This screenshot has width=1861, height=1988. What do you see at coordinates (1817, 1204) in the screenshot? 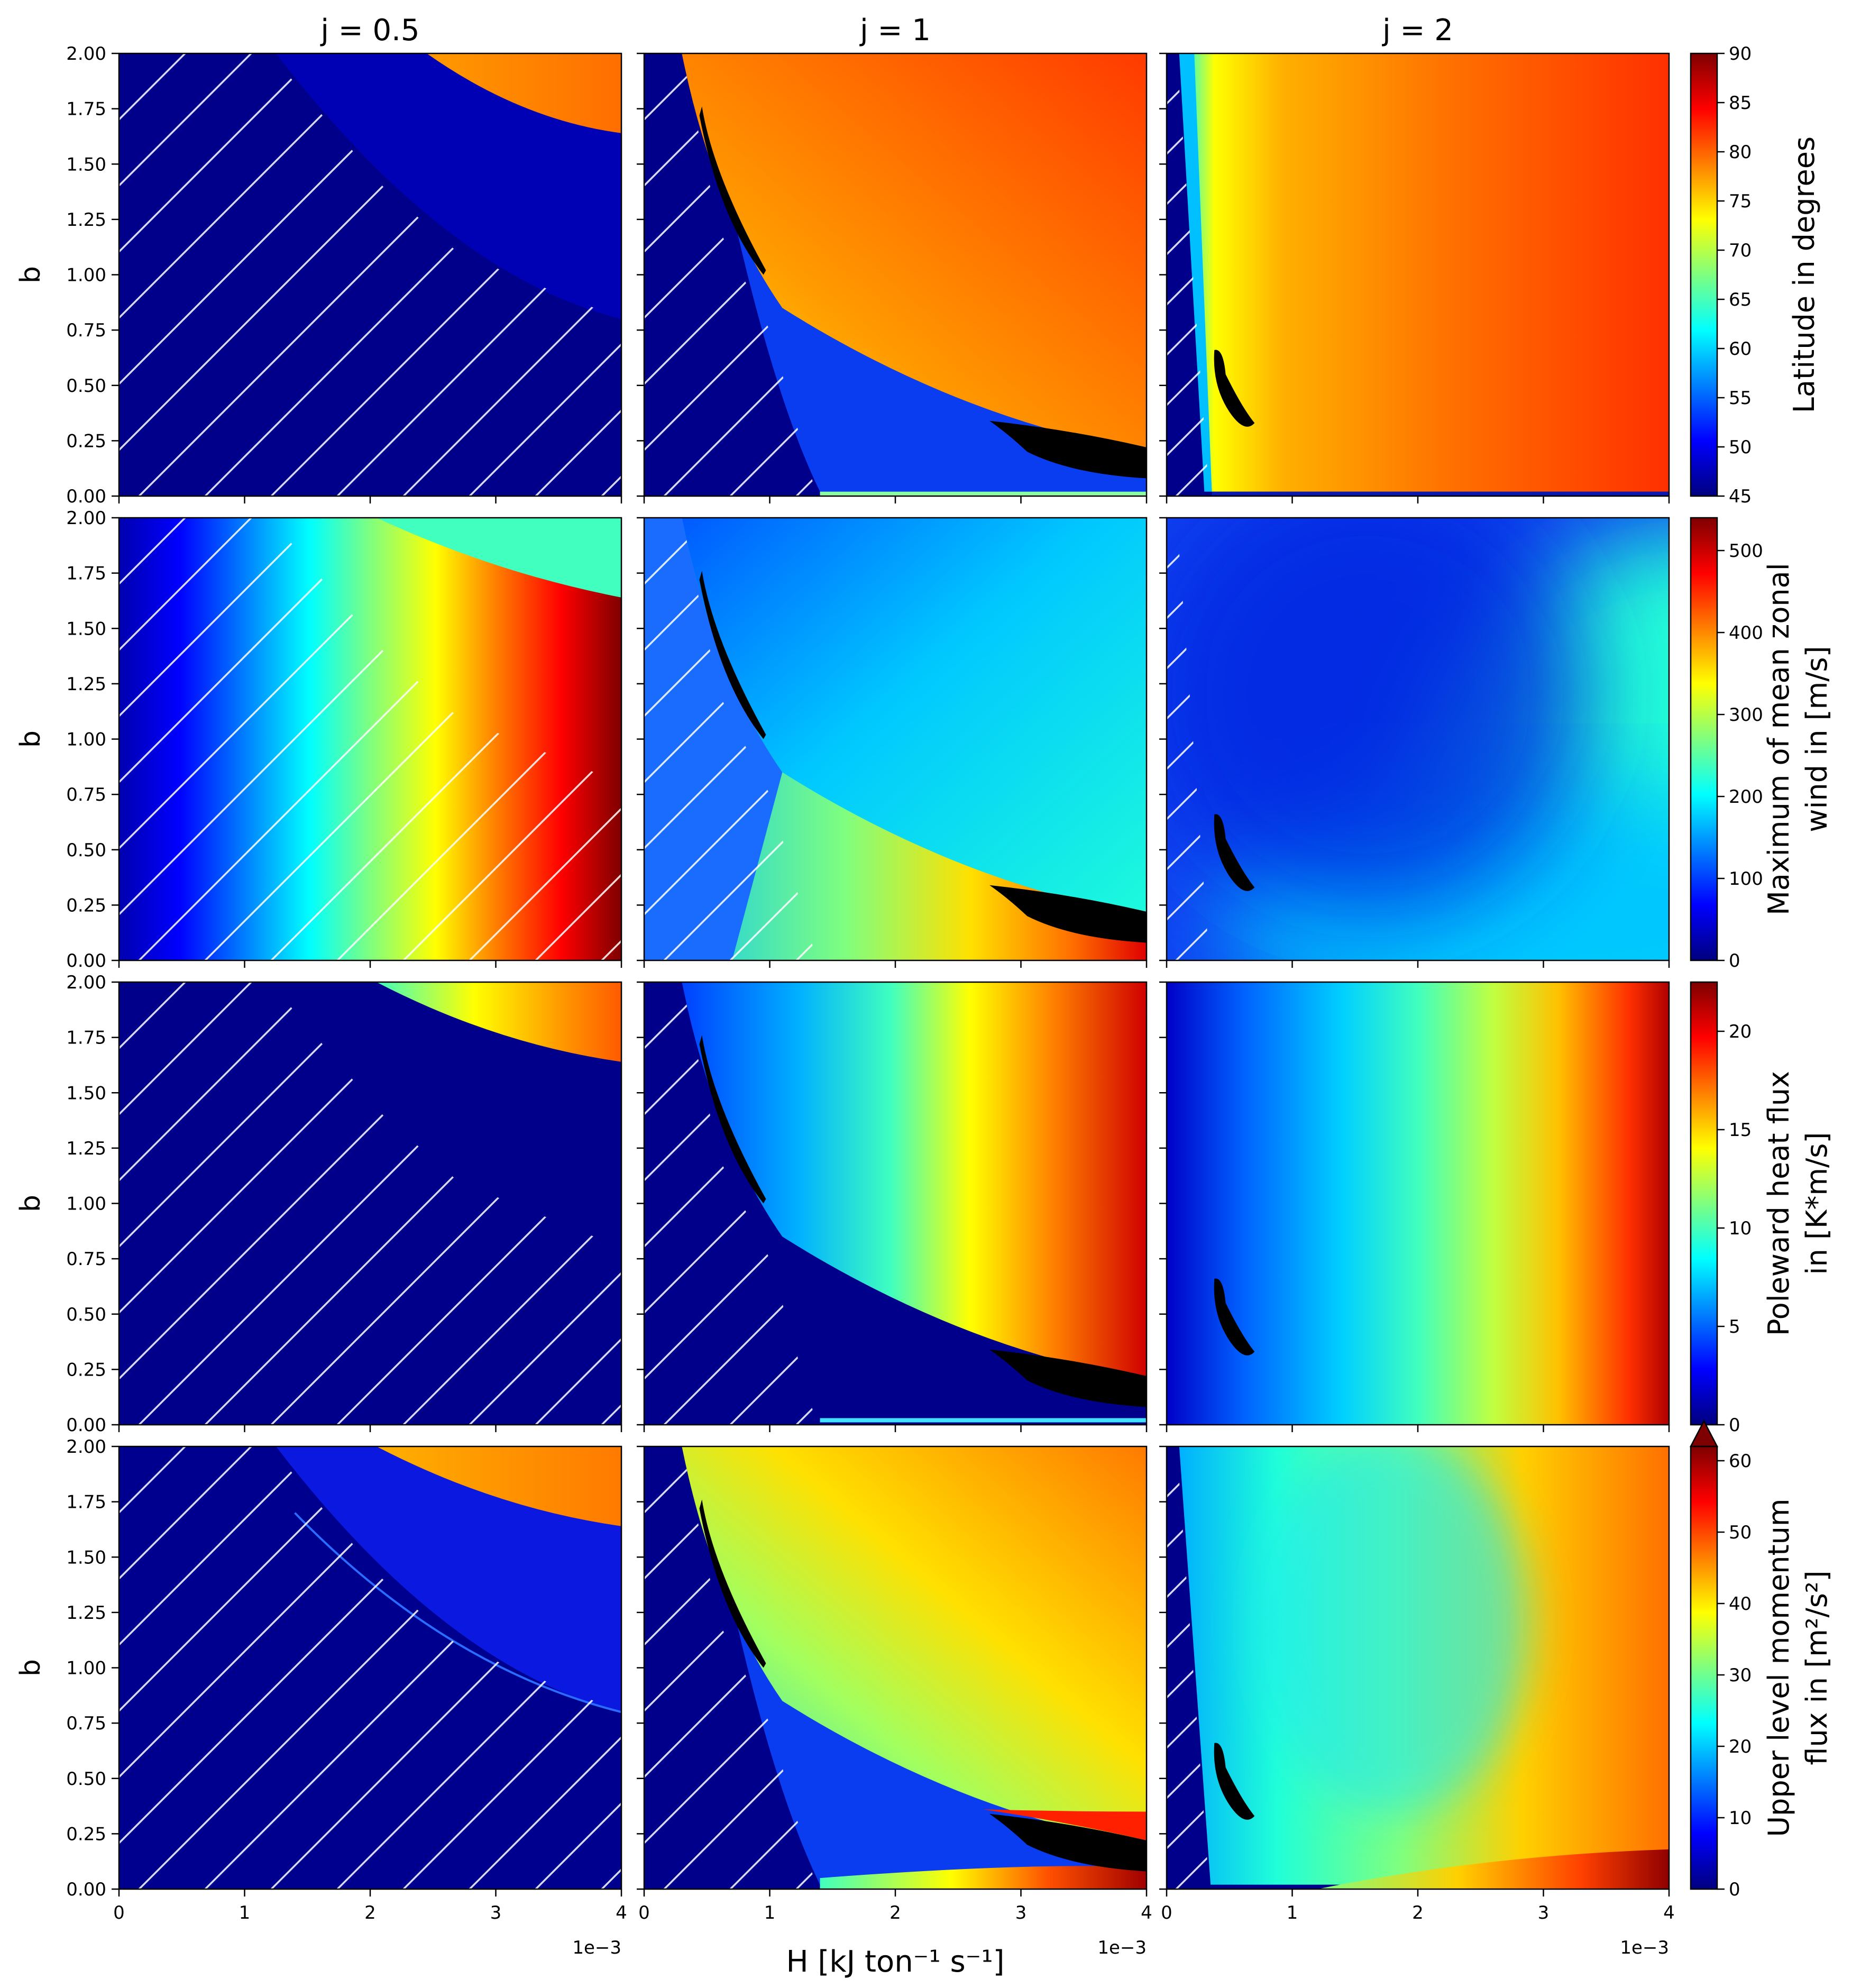
I see `colorbar-label: in [K*m/s]` at bounding box center [1817, 1204].